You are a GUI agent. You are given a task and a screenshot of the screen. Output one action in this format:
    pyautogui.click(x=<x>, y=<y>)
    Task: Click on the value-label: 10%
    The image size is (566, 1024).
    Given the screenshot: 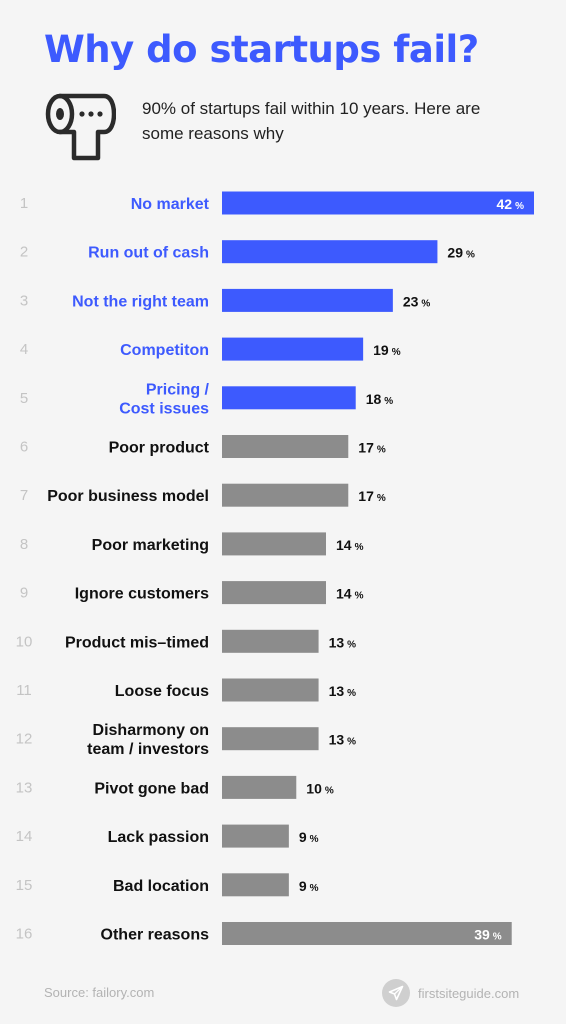 What is the action you would take?
    pyautogui.click(x=320, y=788)
    